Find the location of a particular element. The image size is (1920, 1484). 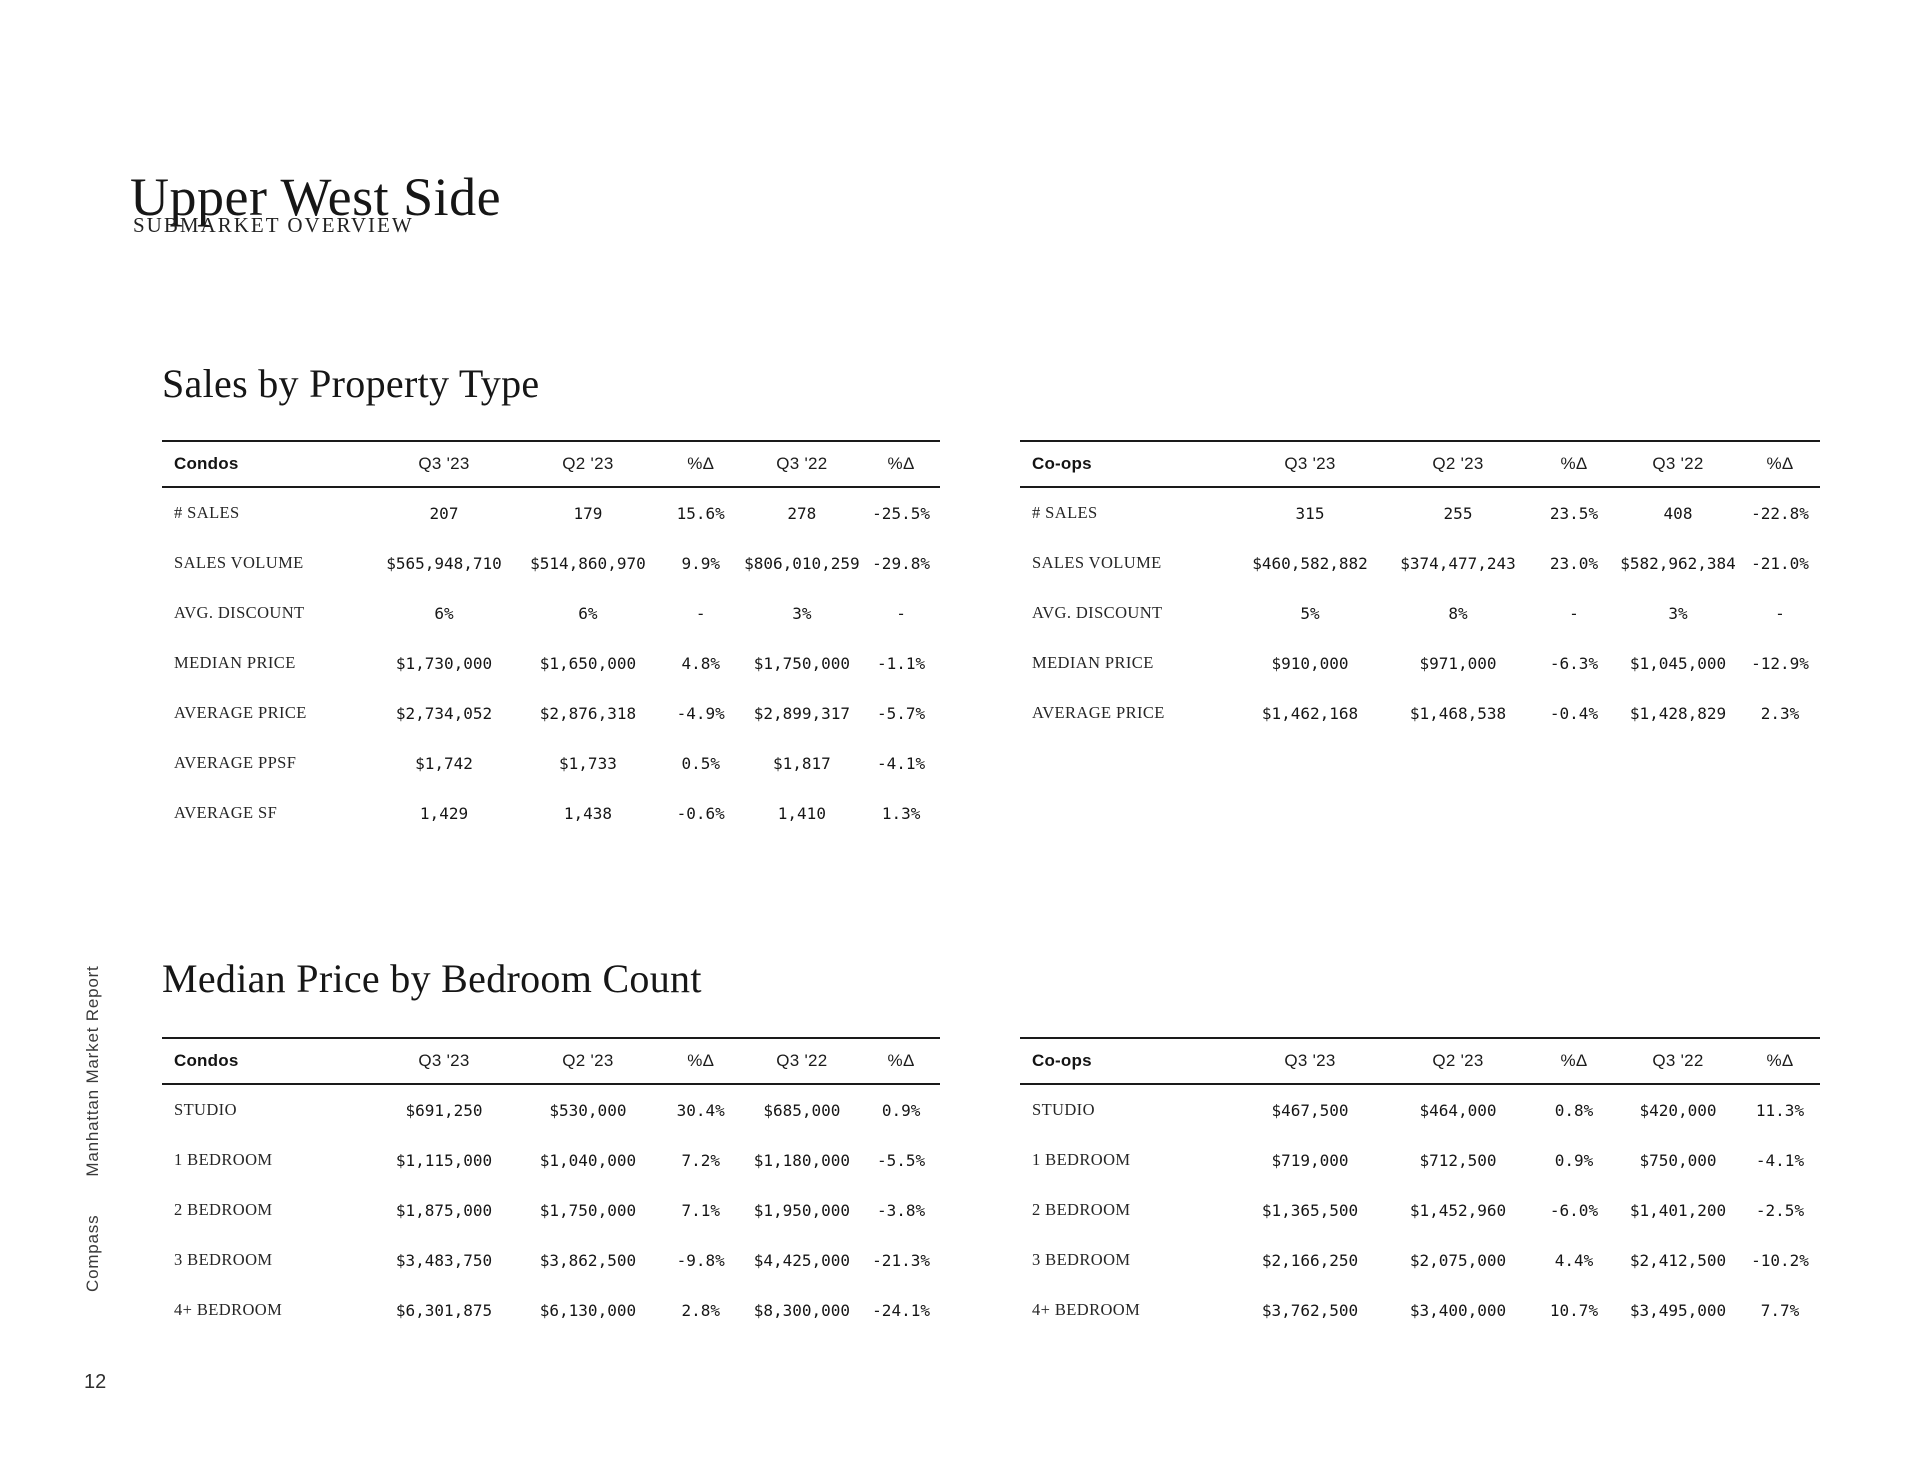

cell-value: 8% is located at coordinates (1458, 613).